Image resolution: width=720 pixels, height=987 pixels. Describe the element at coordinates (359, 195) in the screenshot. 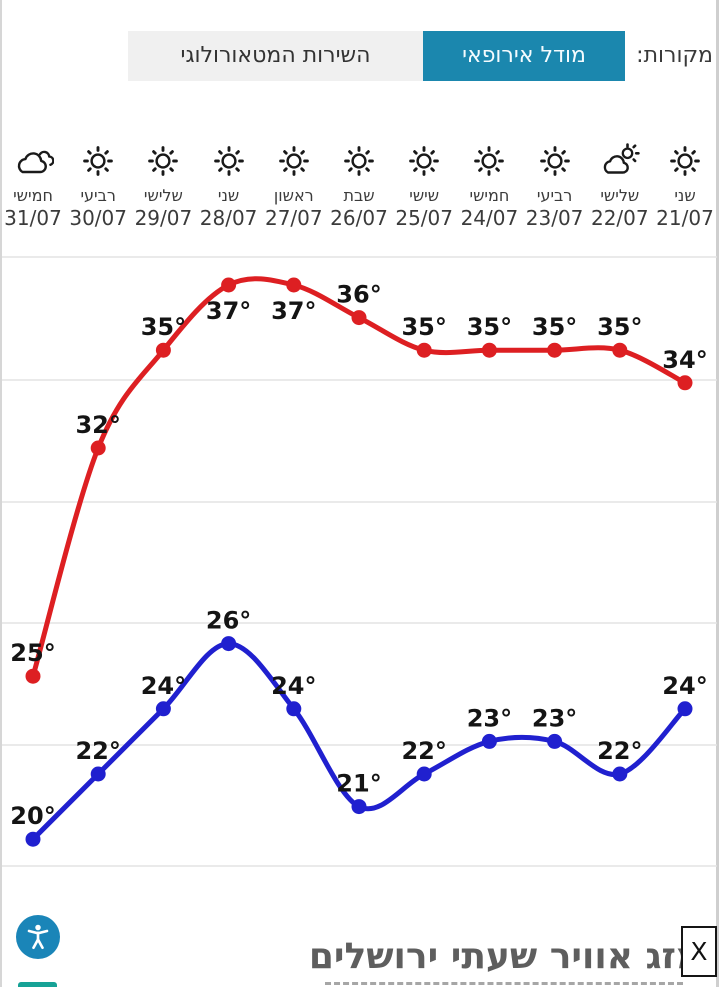

I see `weekday-label: שבת` at that location.